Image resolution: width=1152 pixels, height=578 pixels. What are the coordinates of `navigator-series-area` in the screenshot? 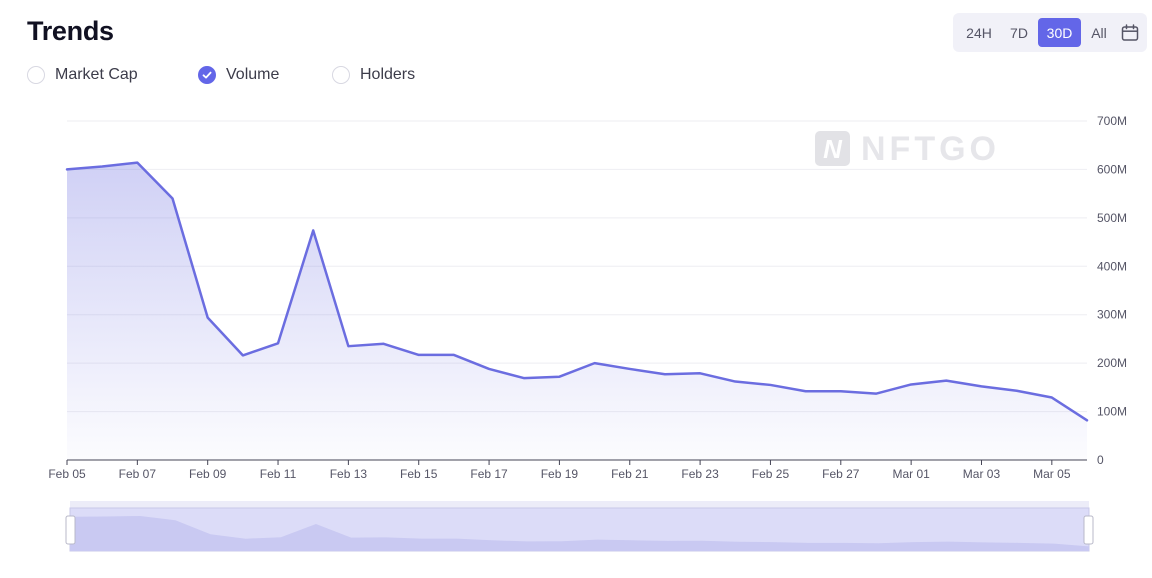 It's located at (579, 533).